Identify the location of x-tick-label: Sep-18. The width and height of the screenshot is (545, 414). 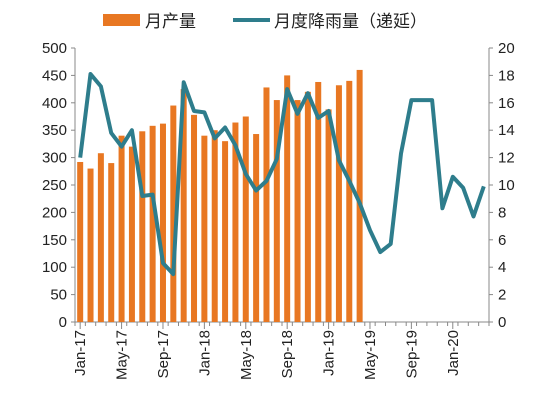
(287, 354).